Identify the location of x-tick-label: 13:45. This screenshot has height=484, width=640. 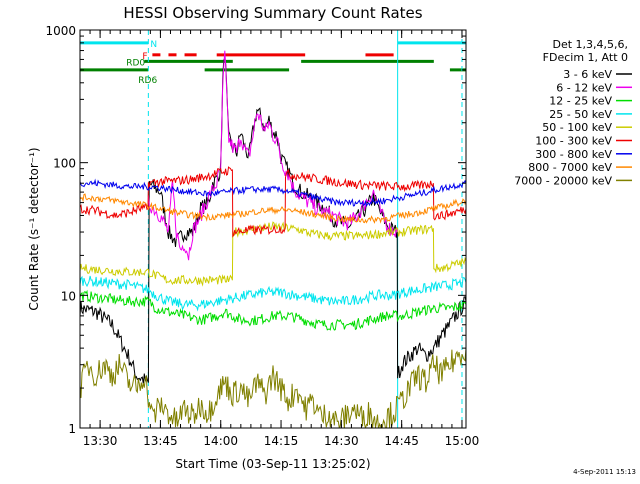
(160, 441).